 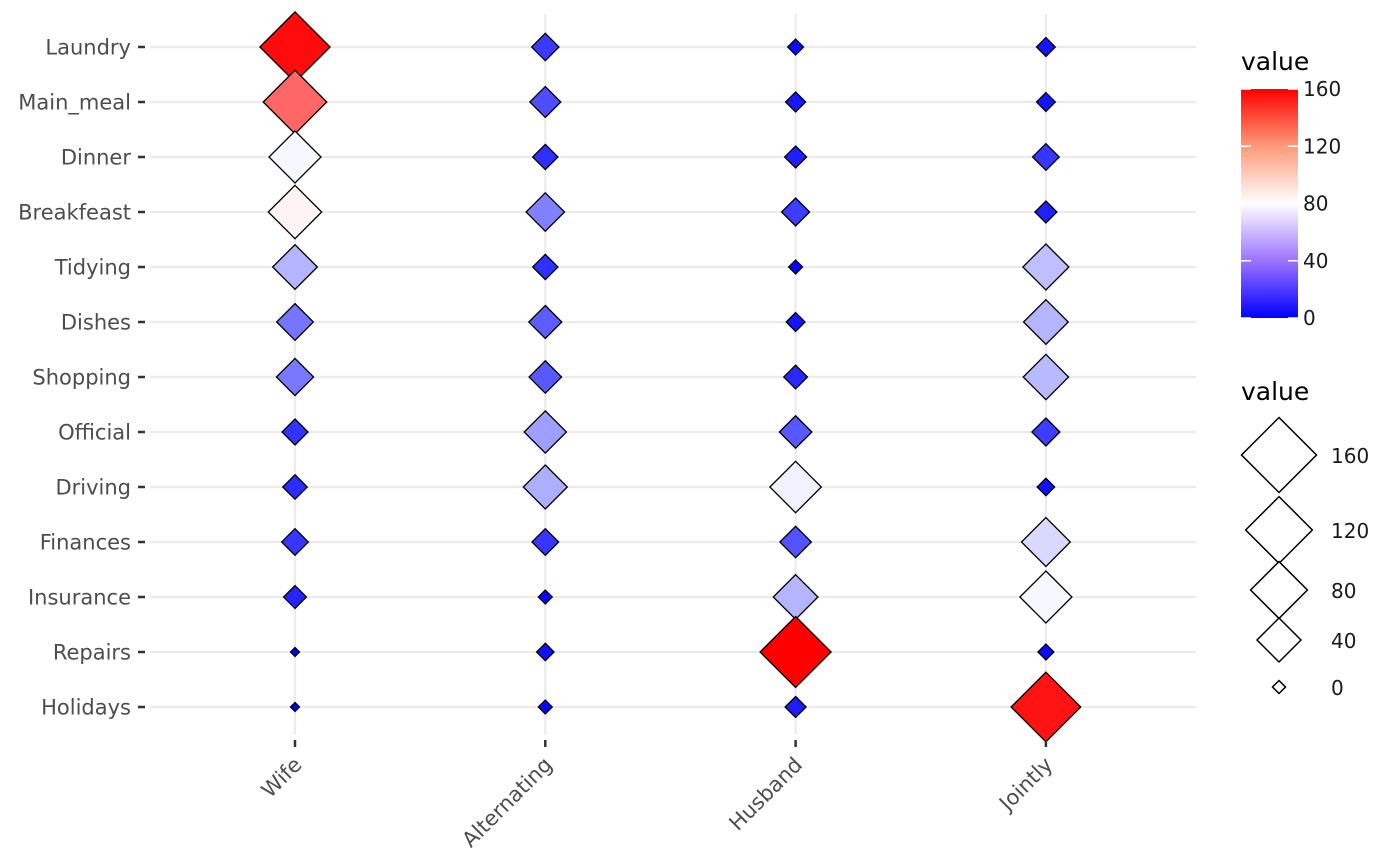 I want to click on size-legend: value 160 120 80 40 0, so click(x=1304, y=538).